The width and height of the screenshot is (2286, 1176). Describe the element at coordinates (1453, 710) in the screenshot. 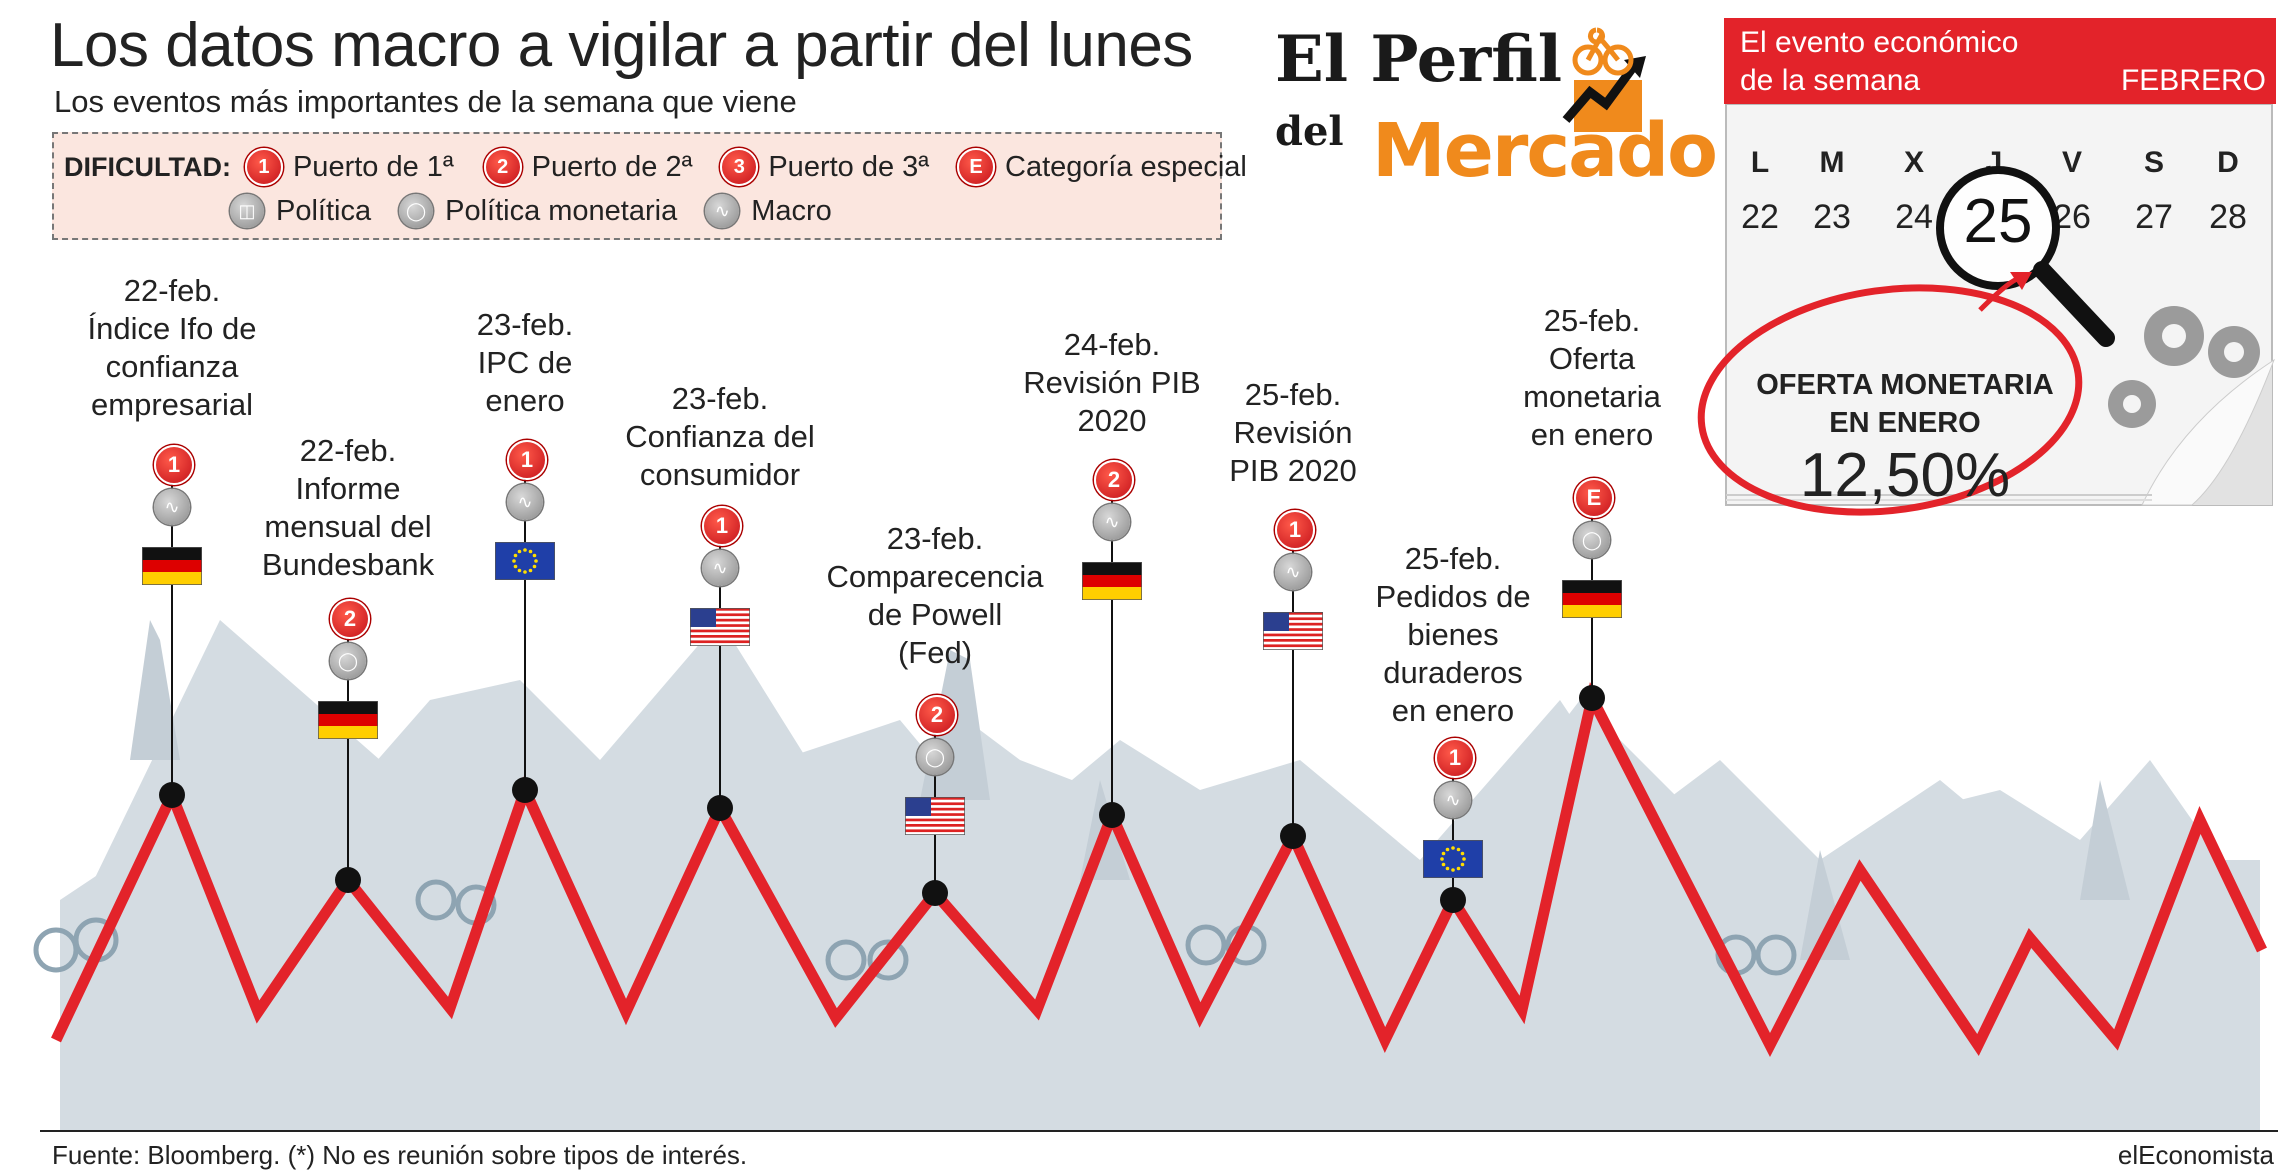

I see `event-title-line: en enero` at that location.